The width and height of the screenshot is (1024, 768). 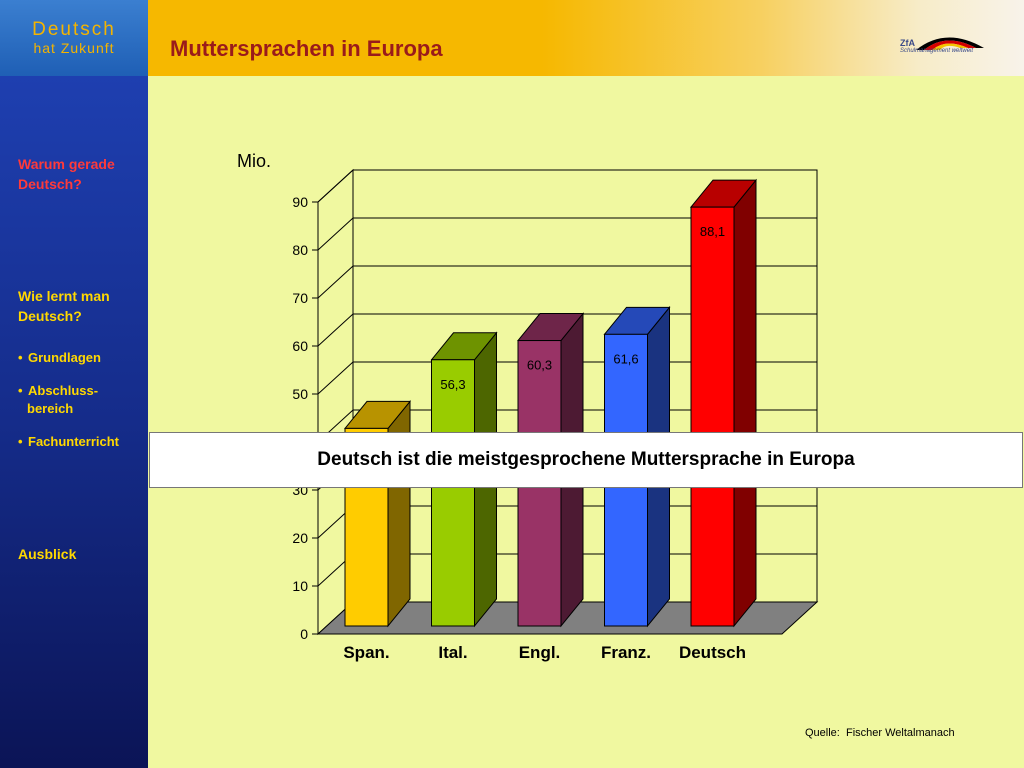 What do you see at coordinates (66, 174) in the screenshot?
I see `sidebar-item-warum-gerade-deutsch: Warum gerade Deutsch?` at bounding box center [66, 174].